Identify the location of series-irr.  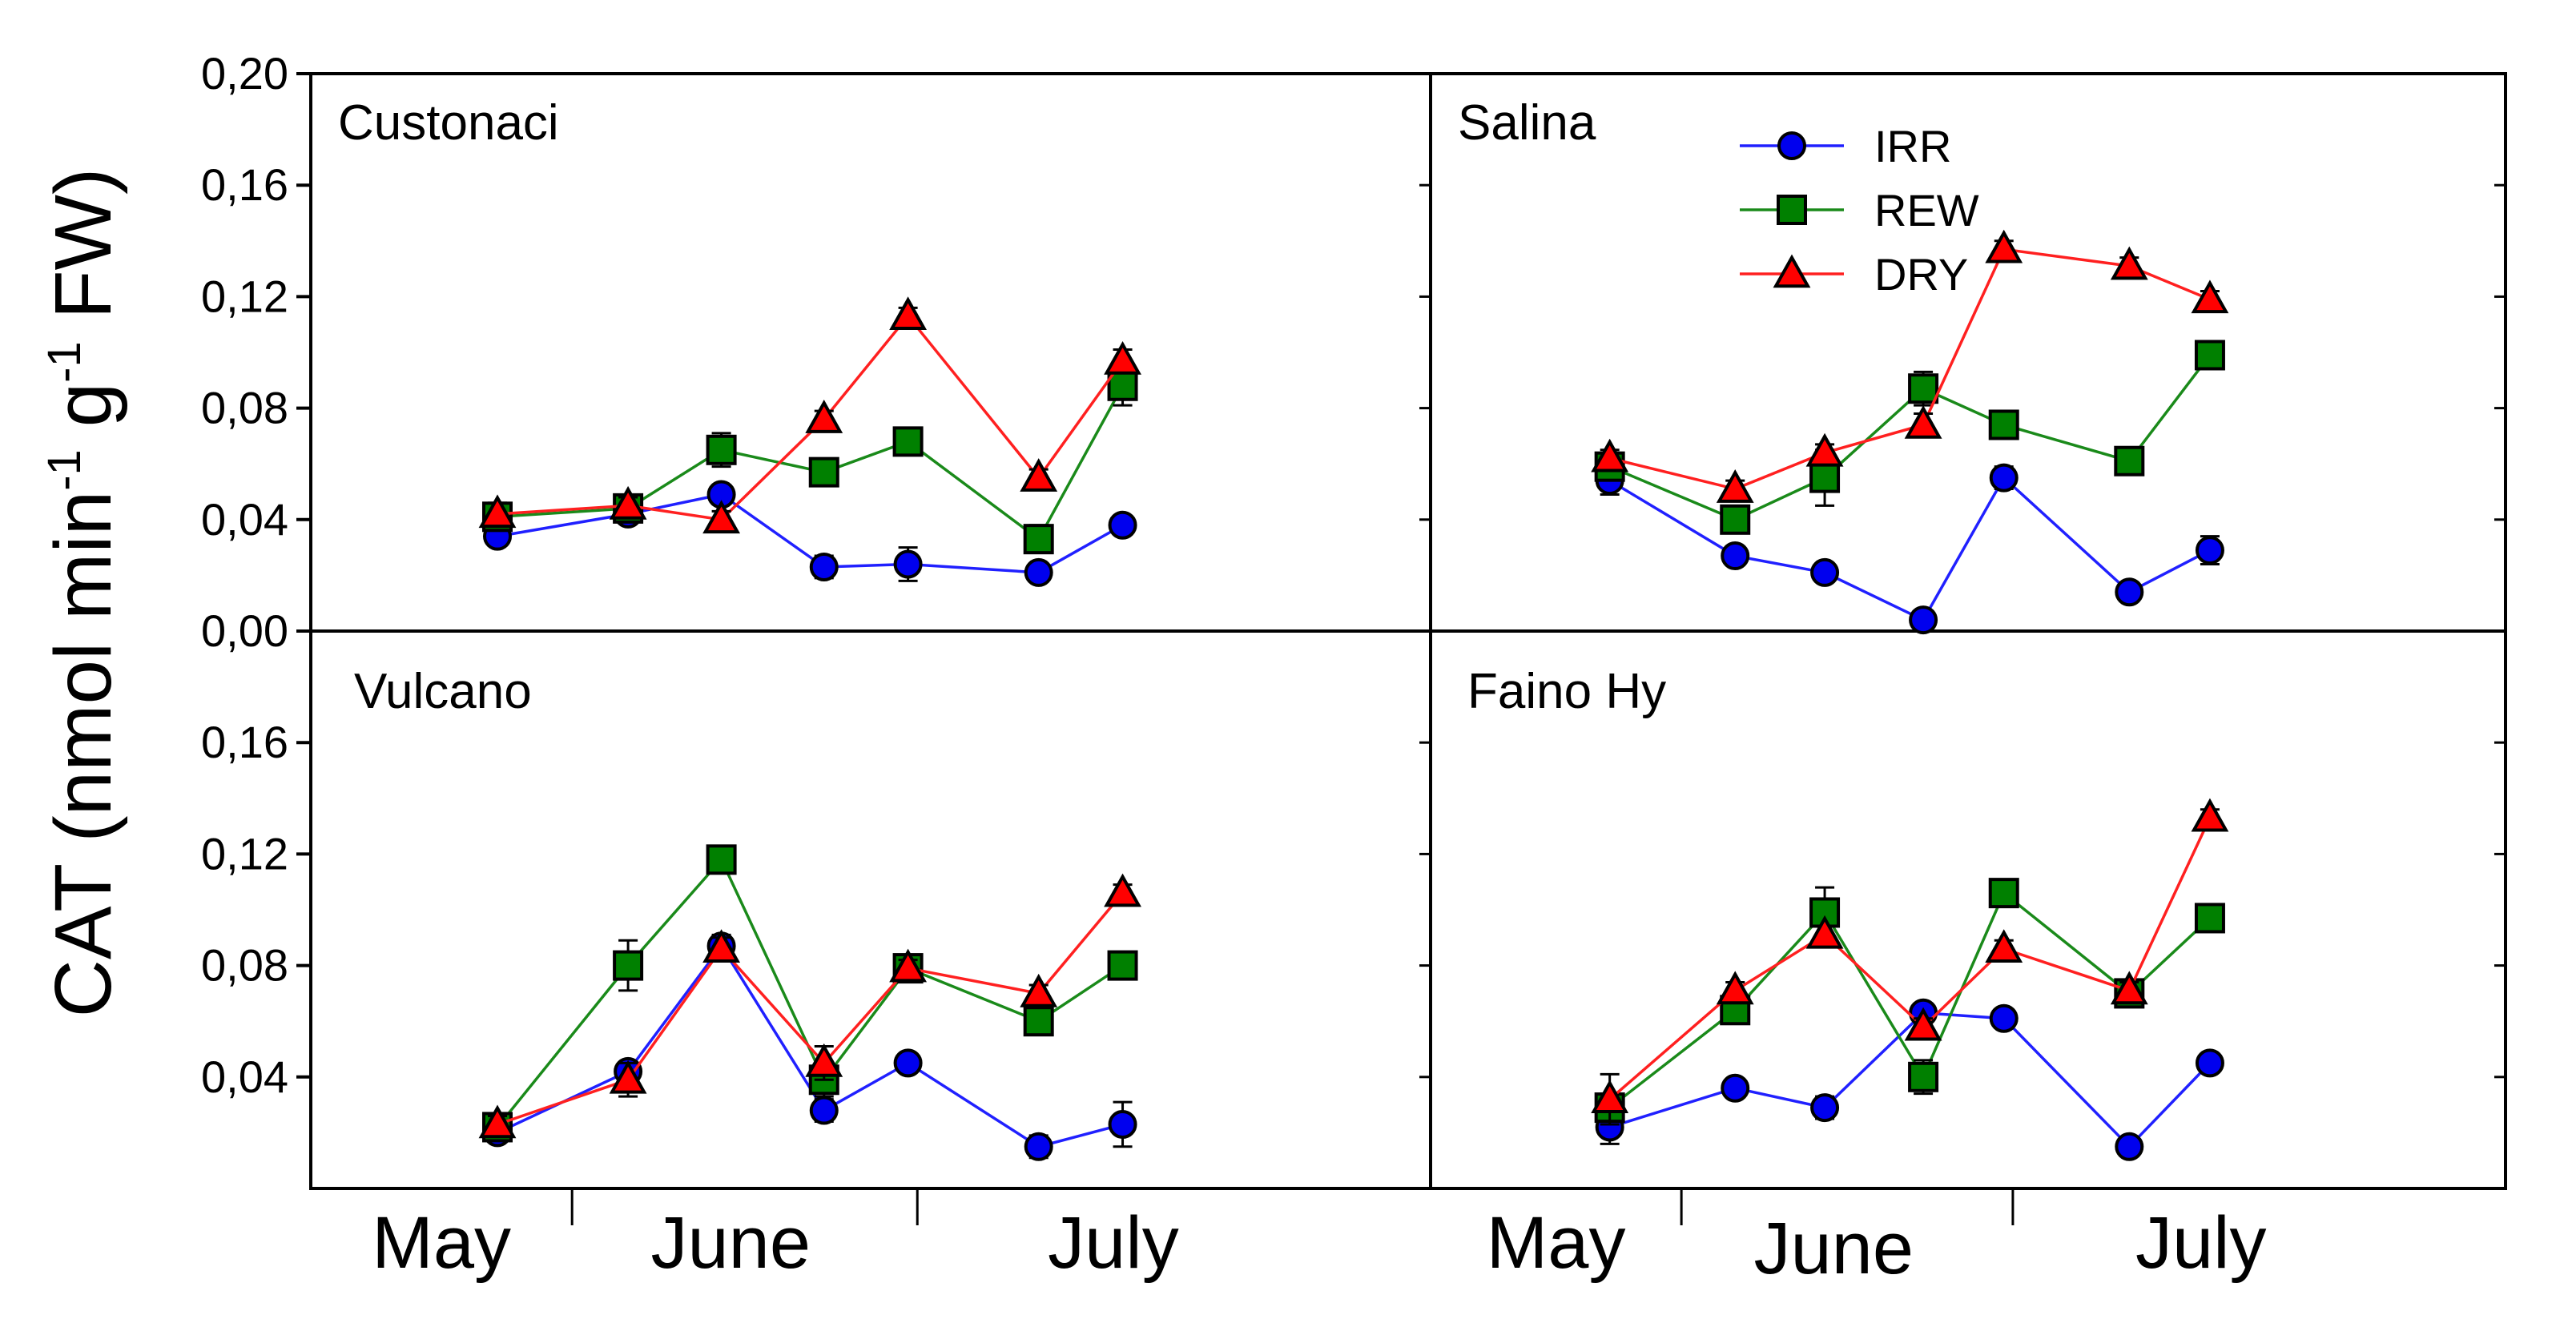
(1909, 549).